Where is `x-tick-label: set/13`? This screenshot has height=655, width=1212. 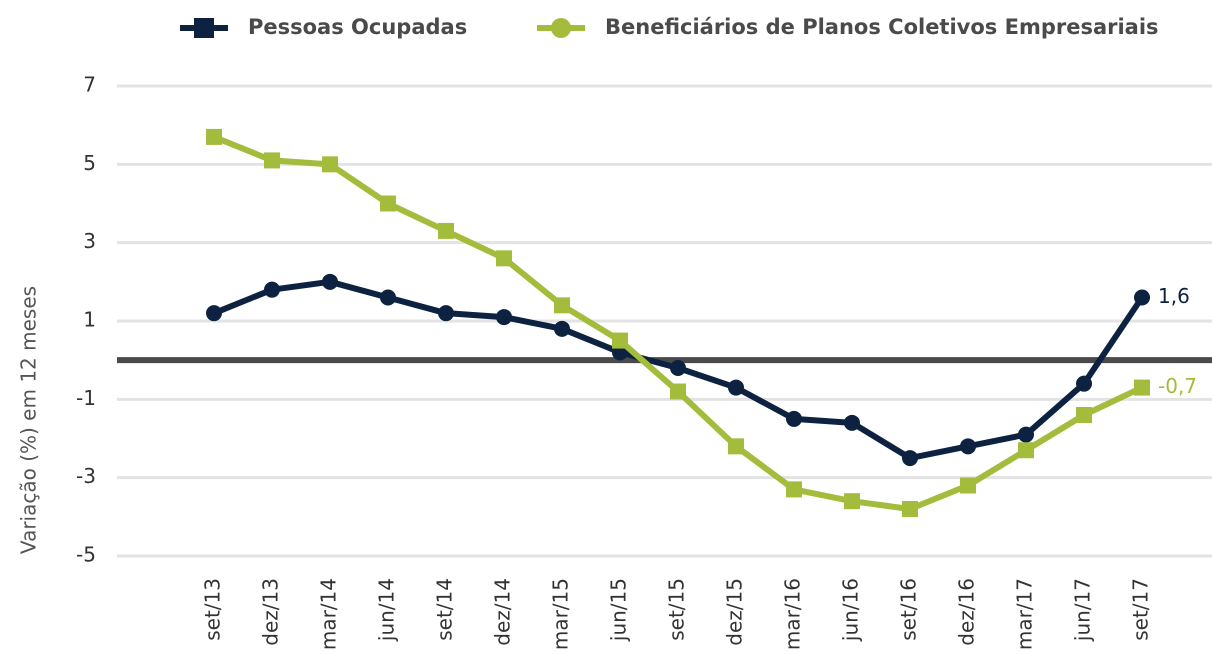
x-tick-label: set/13 is located at coordinates (213, 609).